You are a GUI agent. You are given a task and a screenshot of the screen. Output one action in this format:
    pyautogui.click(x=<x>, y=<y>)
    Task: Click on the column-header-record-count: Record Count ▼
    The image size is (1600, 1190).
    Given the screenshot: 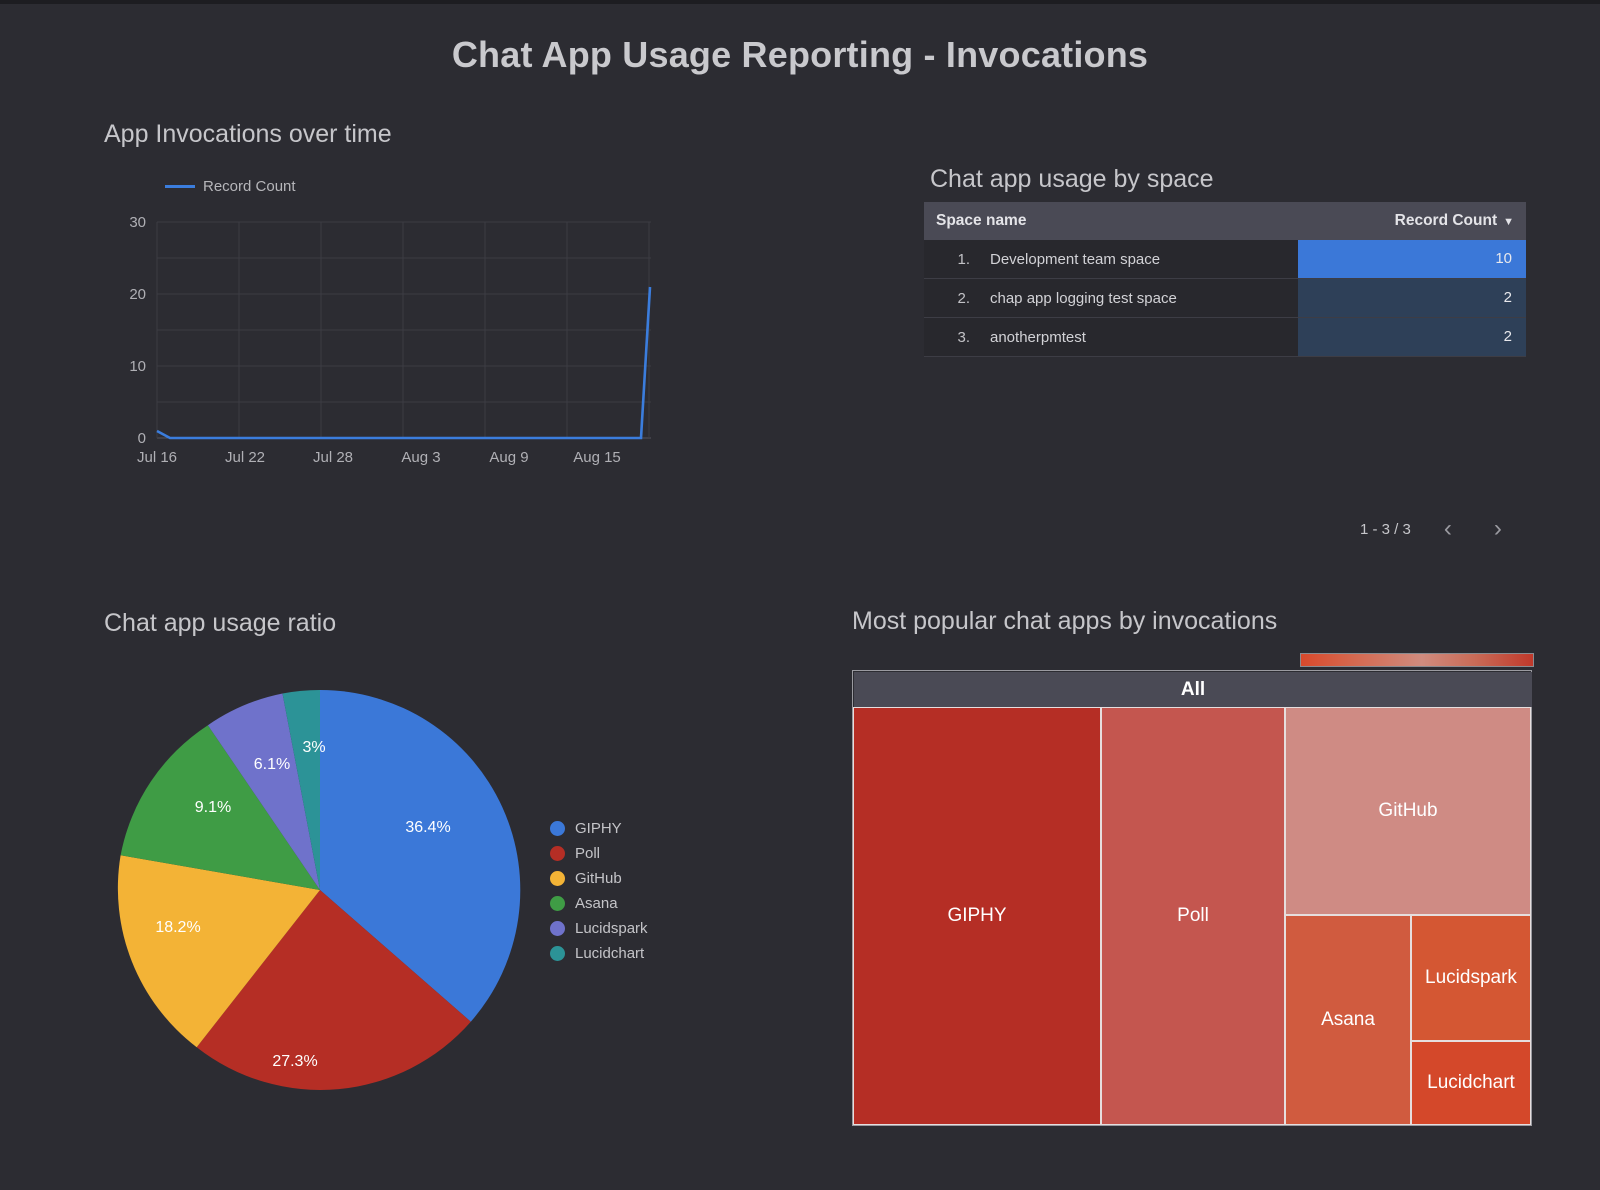 What is the action you would take?
    pyautogui.click(x=1412, y=221)
    